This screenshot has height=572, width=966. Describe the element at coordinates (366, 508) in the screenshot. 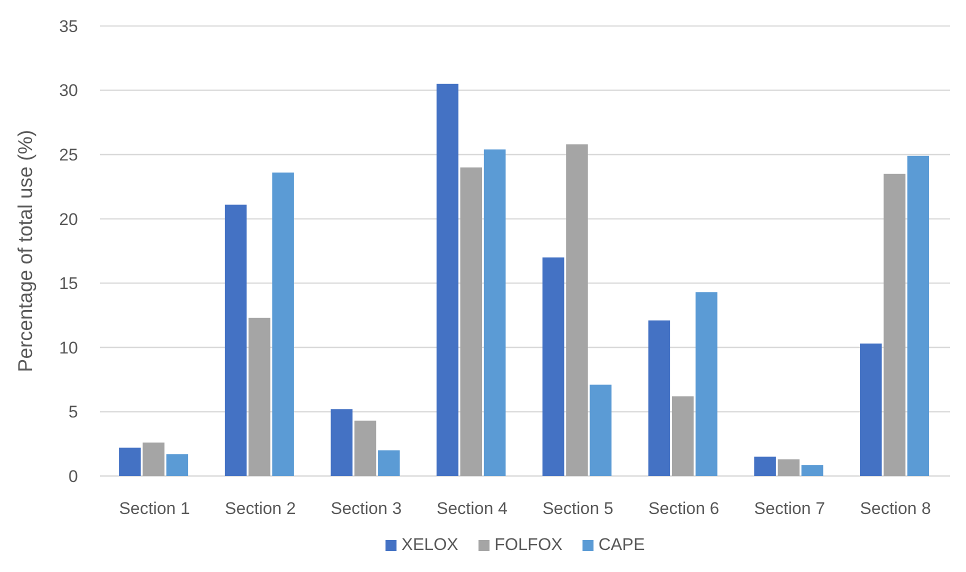

I see `x-tick-label: Section 3` at that location.